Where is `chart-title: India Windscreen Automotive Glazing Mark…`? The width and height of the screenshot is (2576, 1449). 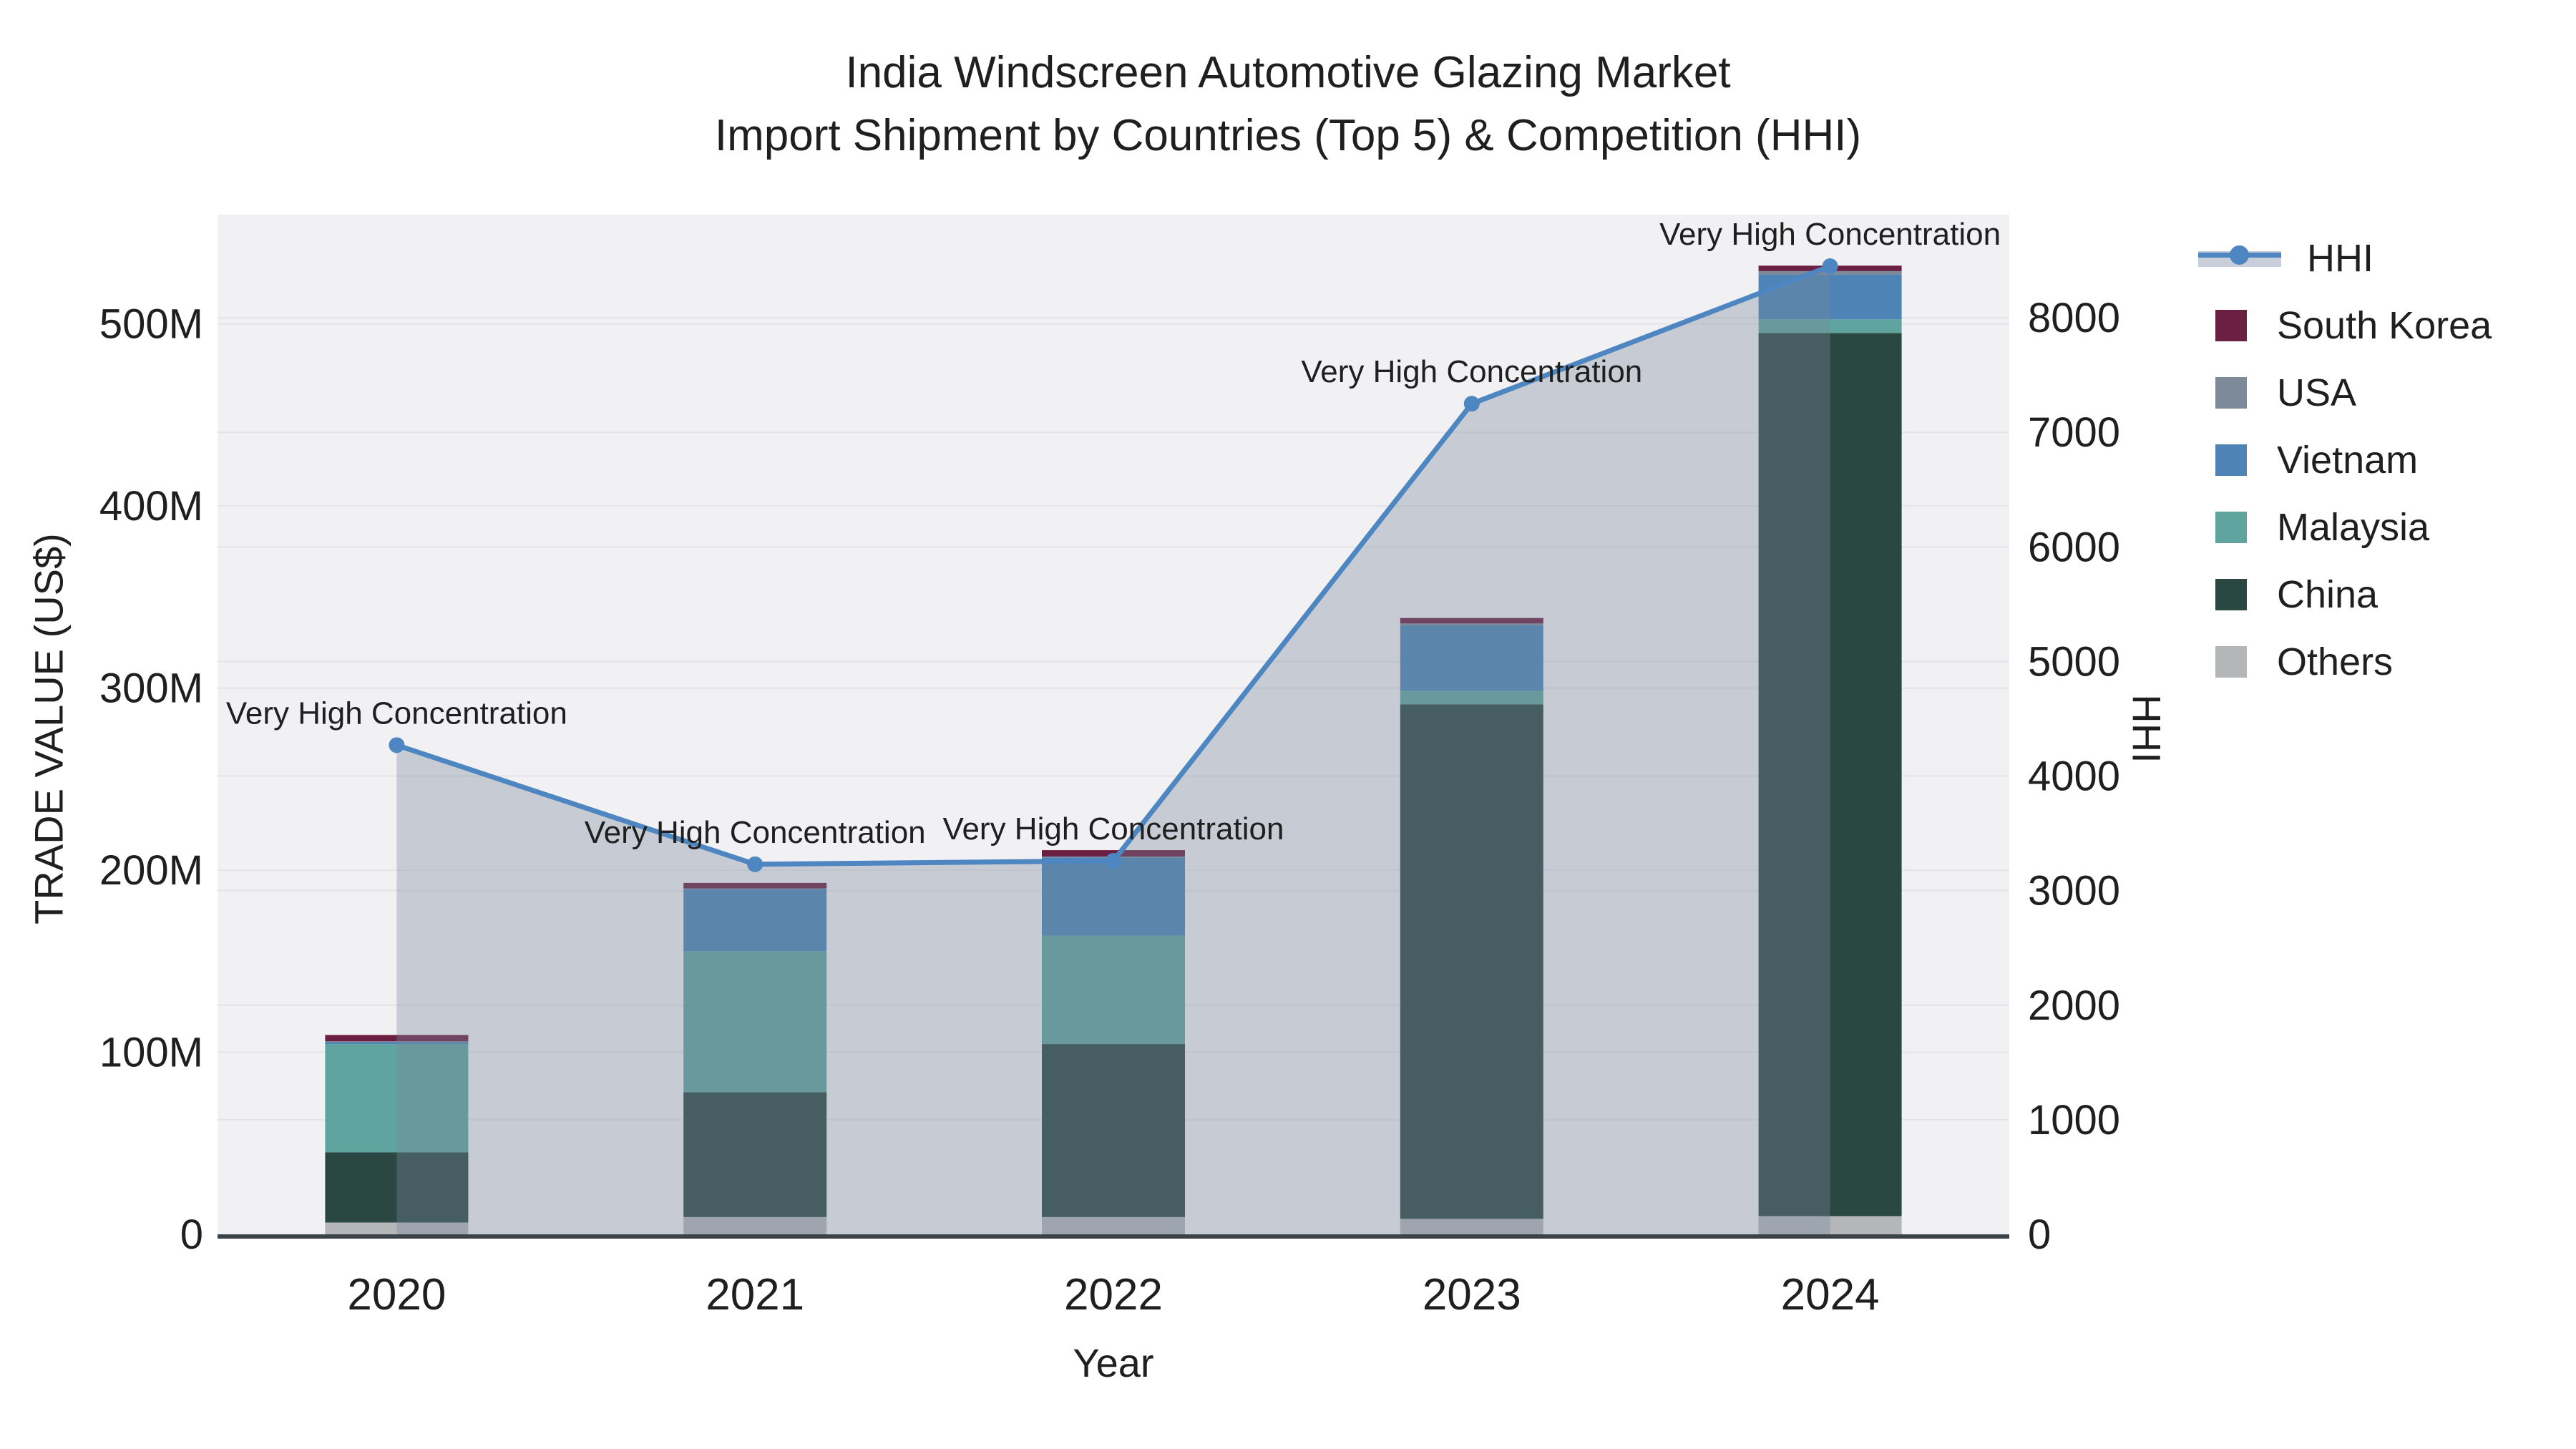
chart-title: India Windscreen Automotive Glazing Mark… is located at coordinates (1288, 104).